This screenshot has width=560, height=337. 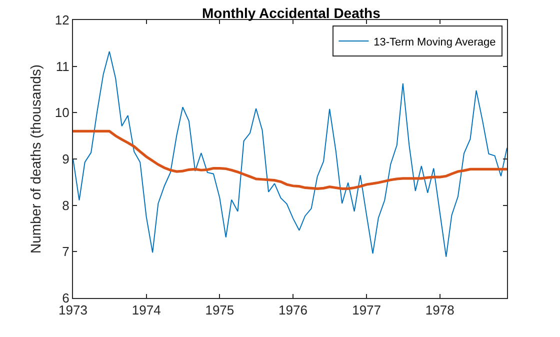 I want to click on y-tick-label: 12, so click(x=62, y=20).